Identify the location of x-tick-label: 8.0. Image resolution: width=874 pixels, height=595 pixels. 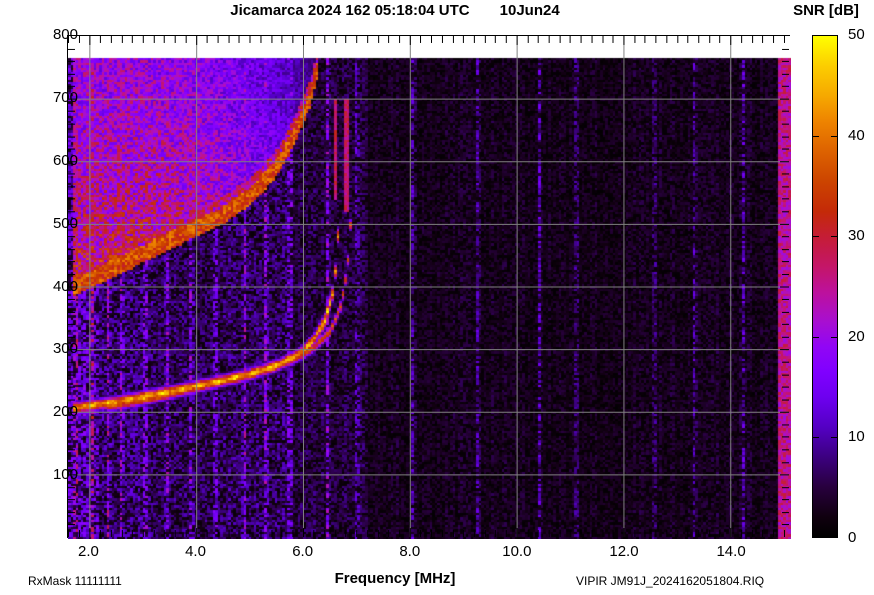
(410, 551).